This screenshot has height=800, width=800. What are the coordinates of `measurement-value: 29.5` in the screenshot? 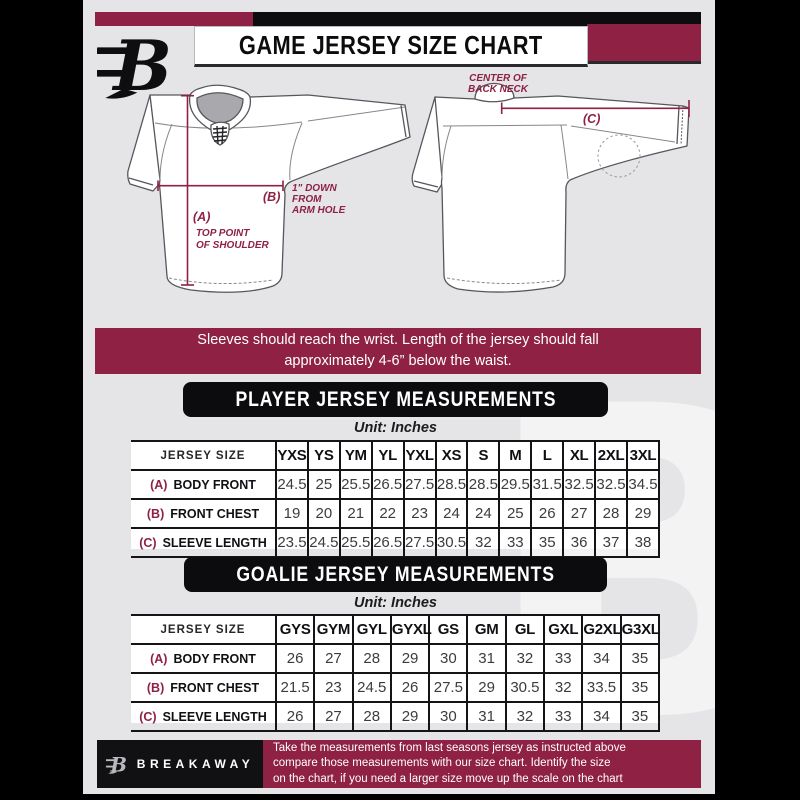 It's located at (515, 484).